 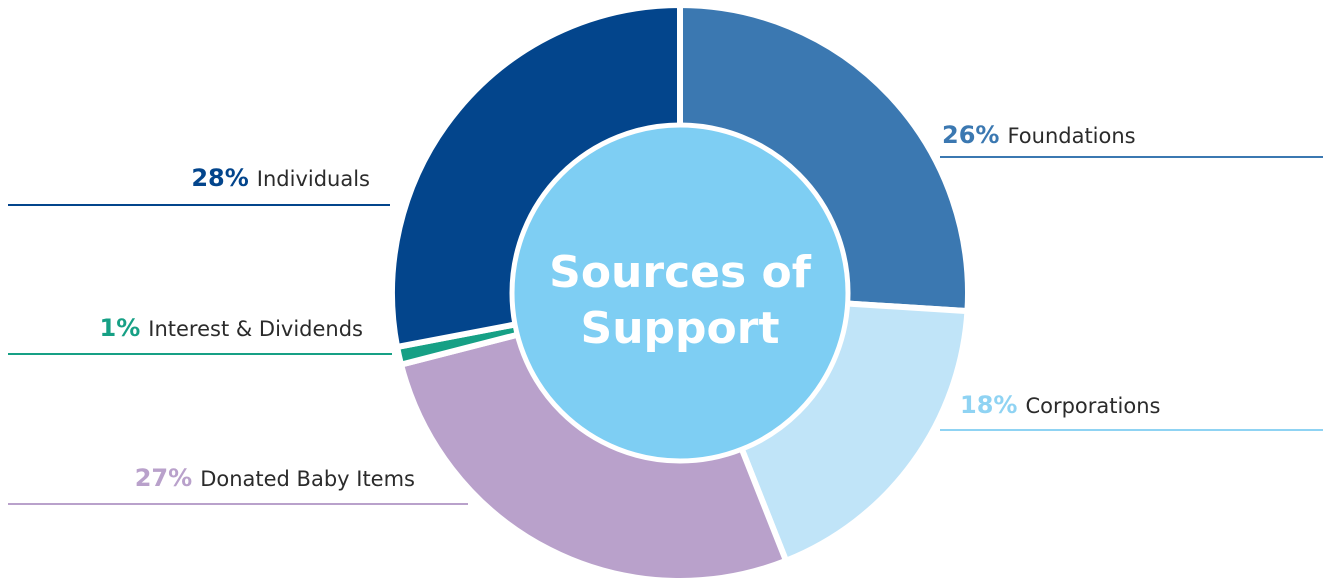 I want to click on label-corporations: 18% Corporations, so click(x=1060, y=405).